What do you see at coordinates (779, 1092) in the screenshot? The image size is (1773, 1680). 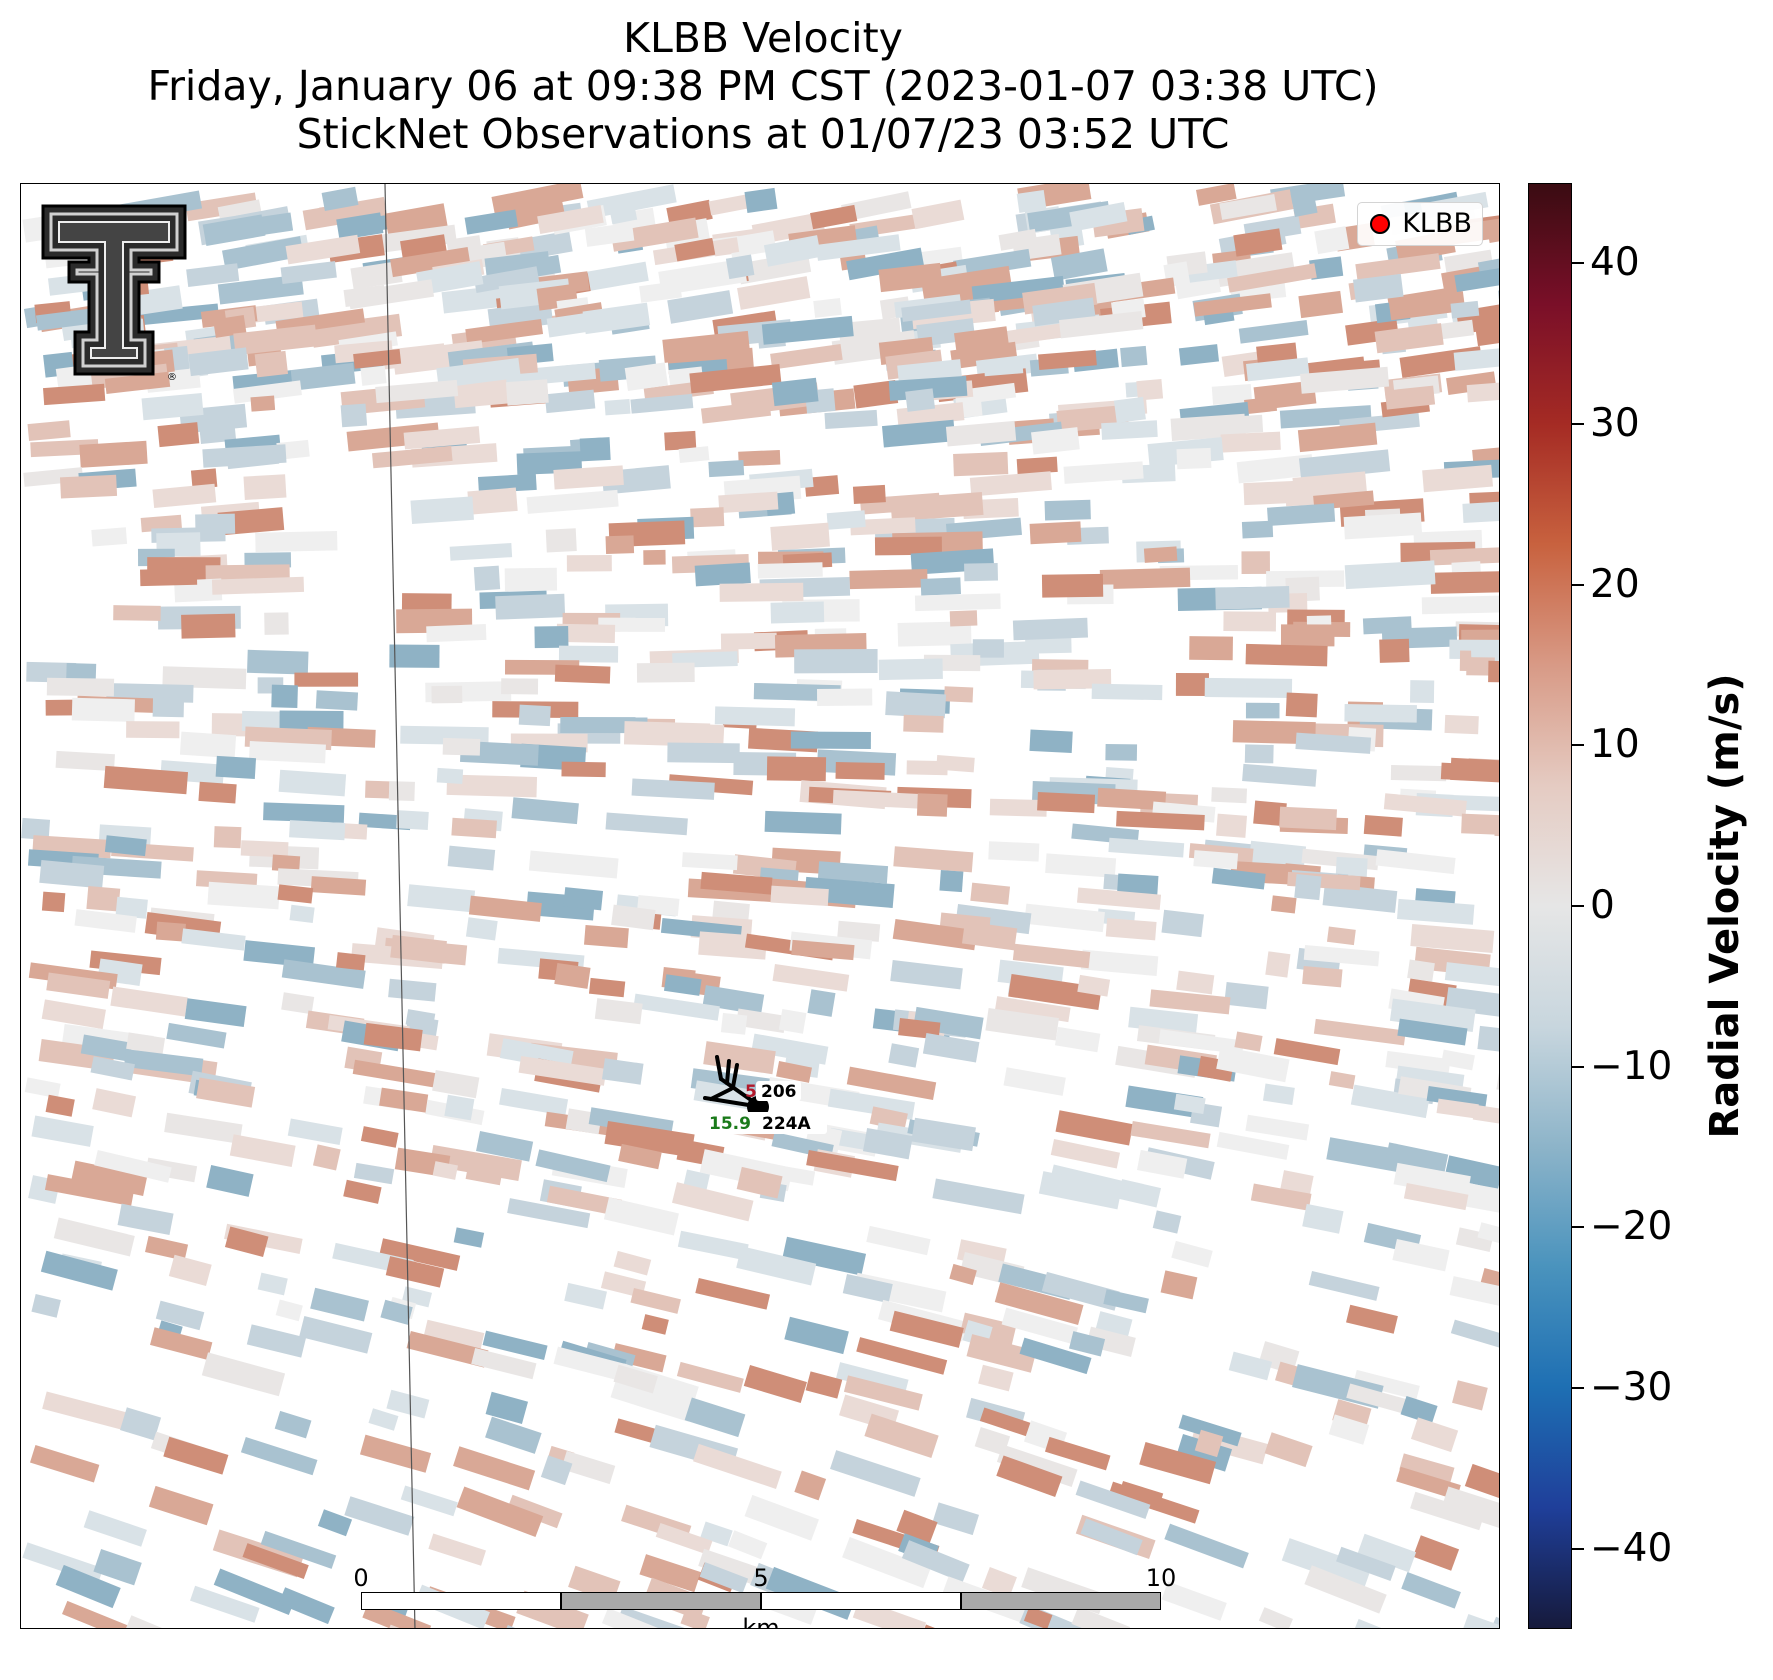 I see `station-id-206: 206` at bounding box center [779, 1092].